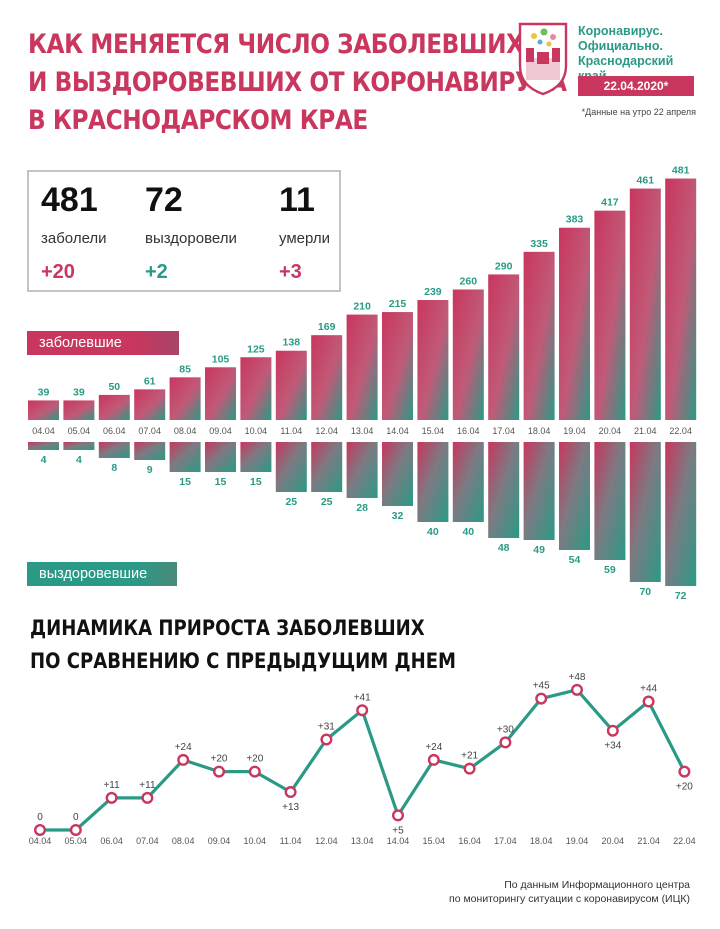 This screenshot has height=929, width=720. Describe the element at coordinates (541, 686) in the screenshot. I see `data-label: +45` at that location.